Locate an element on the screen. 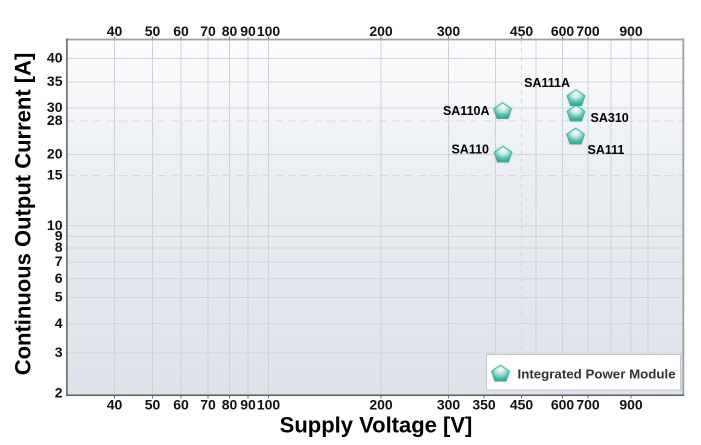 Image resolution: width=701 pixels, height=445 pixels. svg-text: SA310 is located at coordinates (610, 118).